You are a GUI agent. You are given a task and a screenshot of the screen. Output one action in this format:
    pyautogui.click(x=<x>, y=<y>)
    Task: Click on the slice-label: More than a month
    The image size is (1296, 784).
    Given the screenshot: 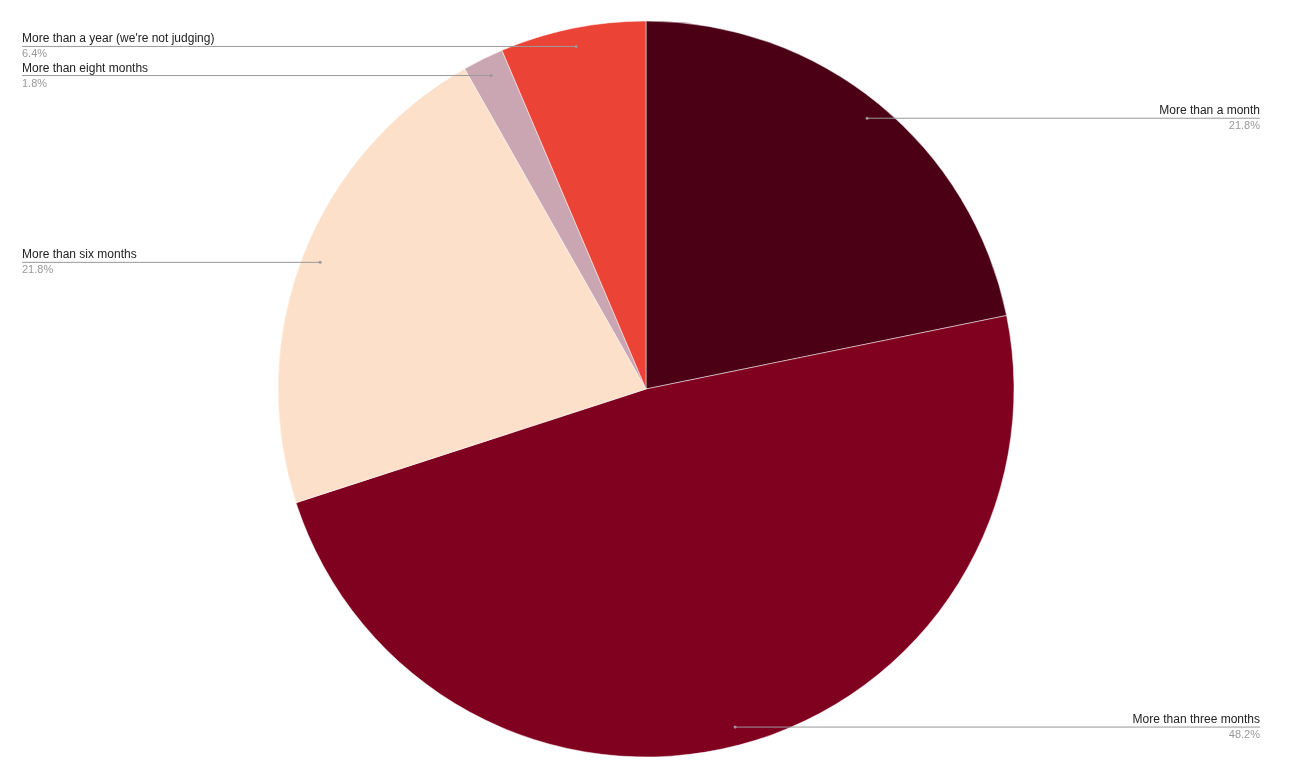 What is the action you would take?
    pyautogui.click(x=1209, y=110)
    